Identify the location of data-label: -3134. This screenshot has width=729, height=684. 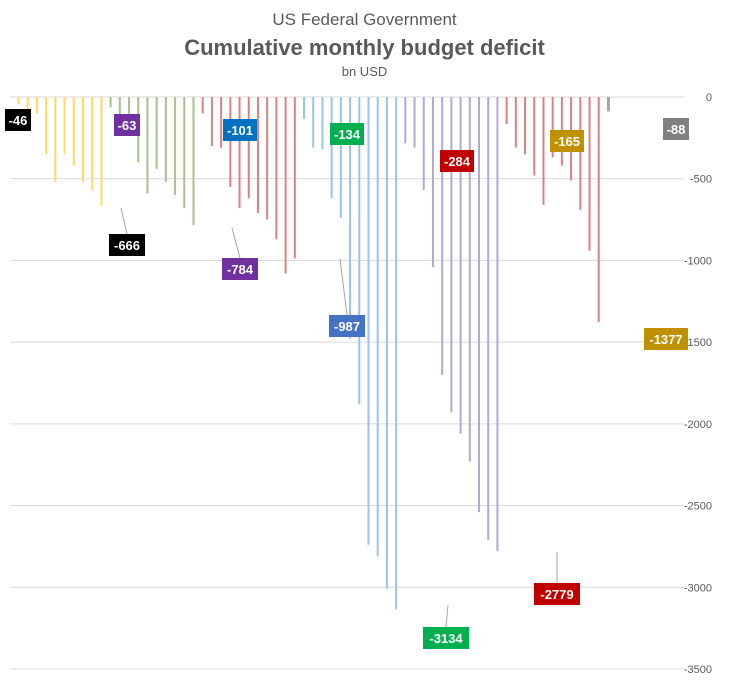
(446, 638).